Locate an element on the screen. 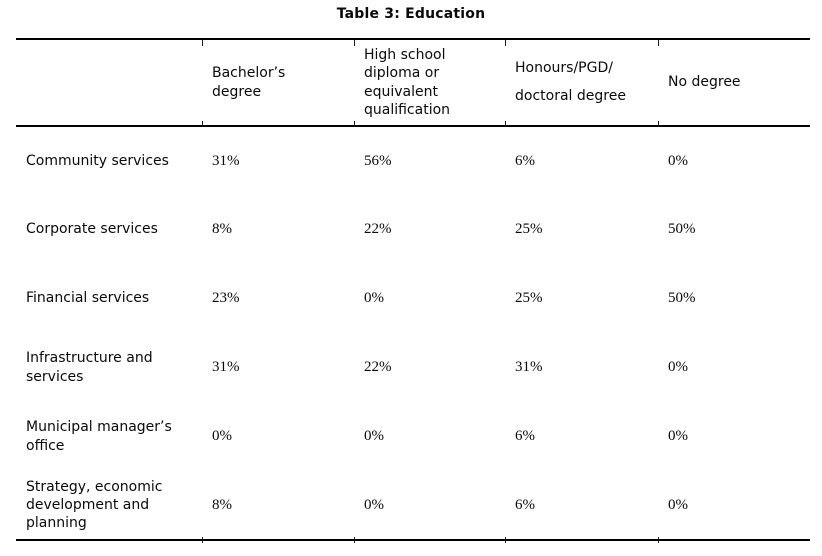 This screenshot has height=556, width=822. value-cell: 23% is located at coordinates (226, 298).